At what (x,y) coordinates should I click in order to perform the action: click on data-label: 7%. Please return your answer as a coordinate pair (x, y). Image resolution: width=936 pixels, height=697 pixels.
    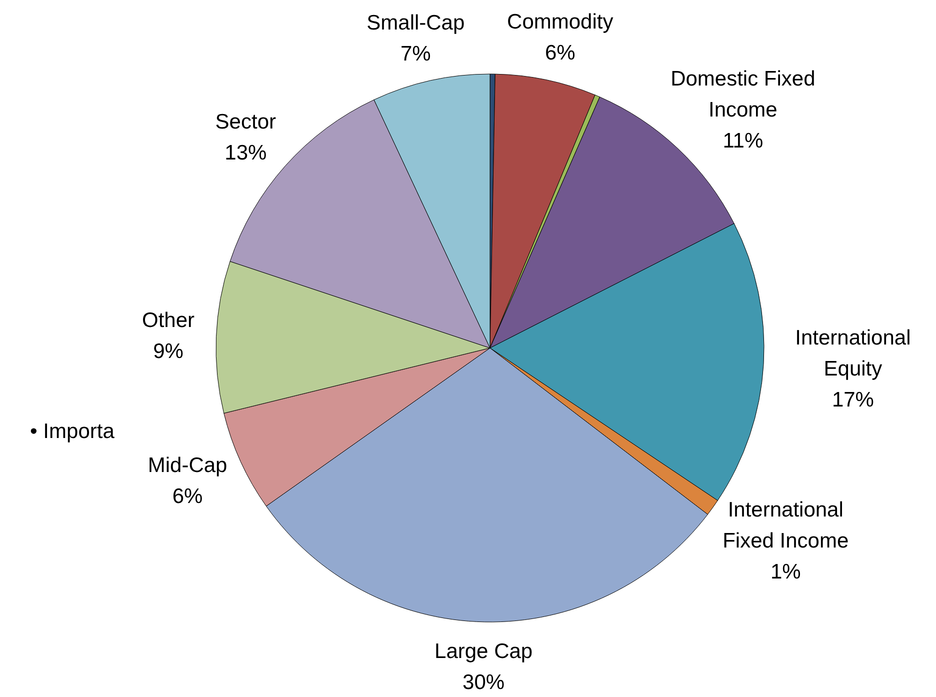
    Looking at the image, I should click on (415, 54).